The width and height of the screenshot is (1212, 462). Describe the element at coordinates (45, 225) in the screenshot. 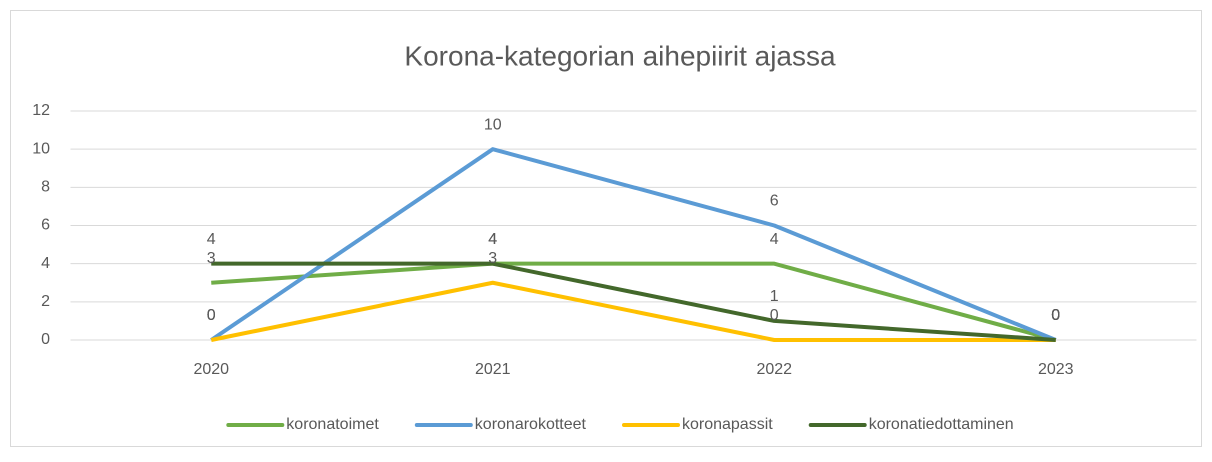

I see `y-tick-label: 6` at that location.